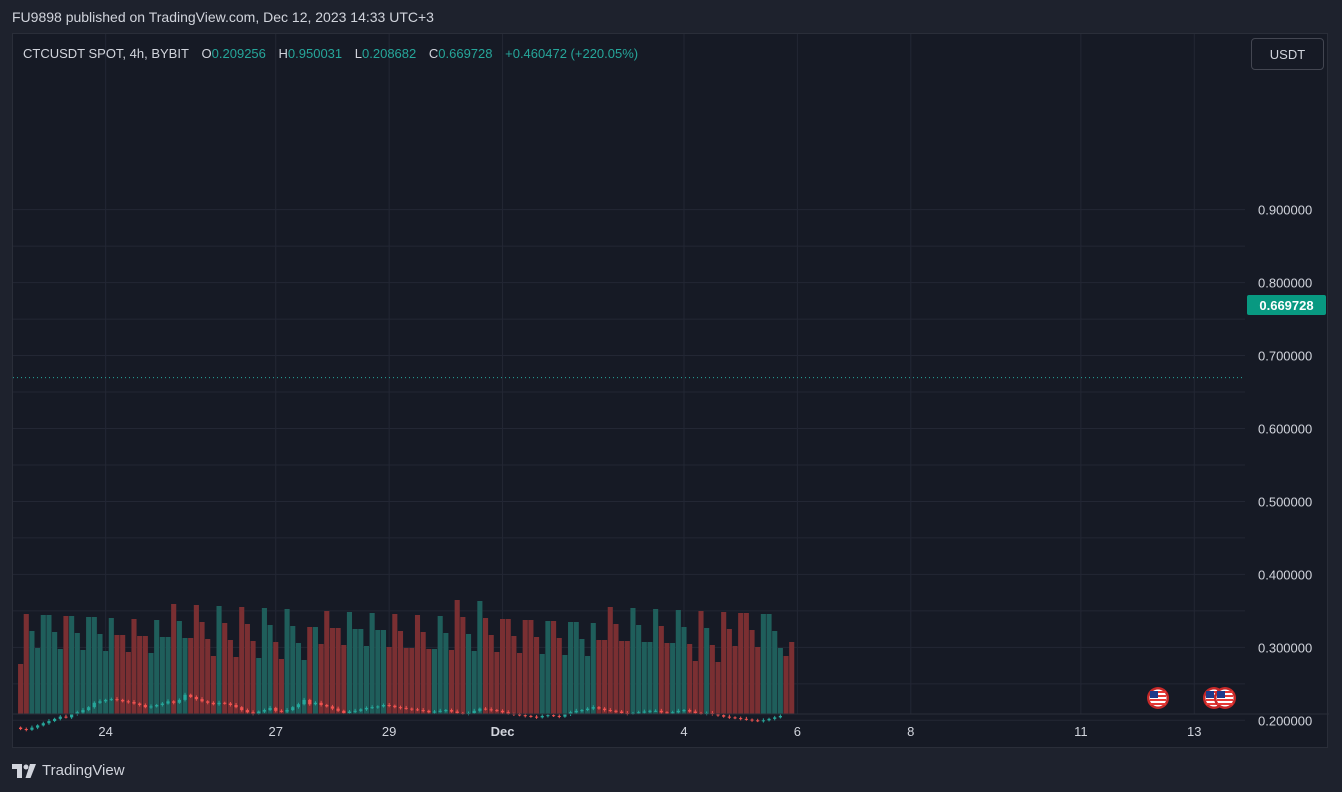 Image resolution: width=1342 pixels, height=792 pixels. I want to click on time-tick-label: 4, so click(683, 731).